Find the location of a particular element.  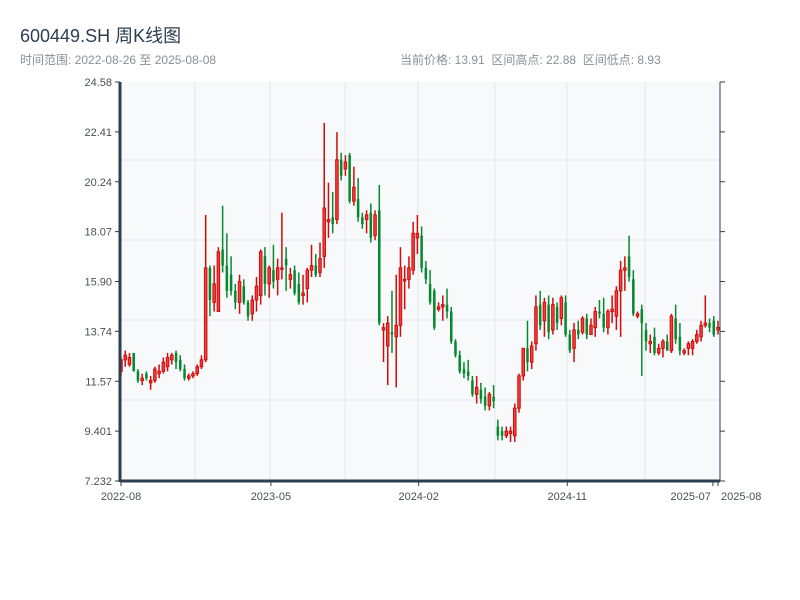

x-tick-label: 2022-08 is located at coordinates (121, 497).